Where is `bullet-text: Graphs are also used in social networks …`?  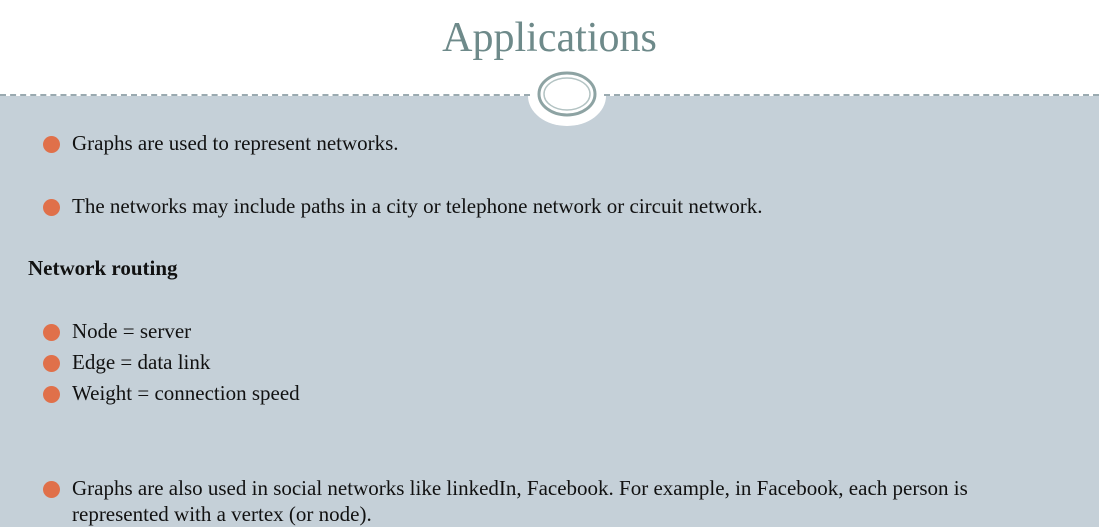 bullet-text: Graphs are also used in social networks … is located at coordinates (520, 488).